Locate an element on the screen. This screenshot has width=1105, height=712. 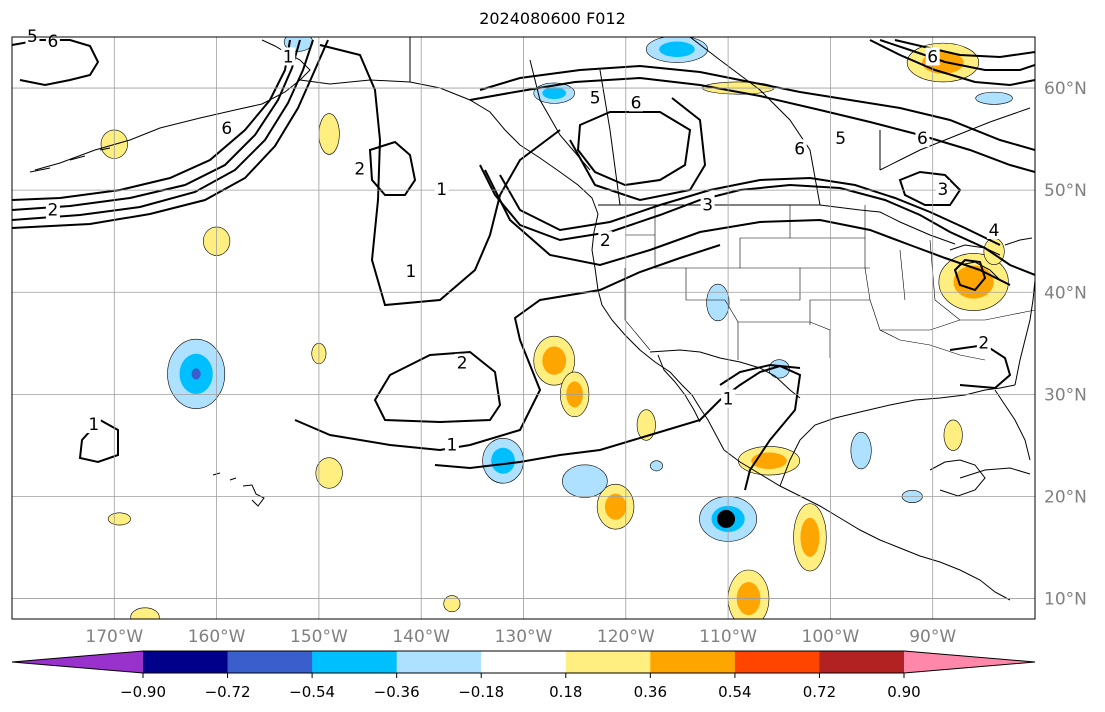
lon-tick-label: 170°W is located at coordinates (114, 637).